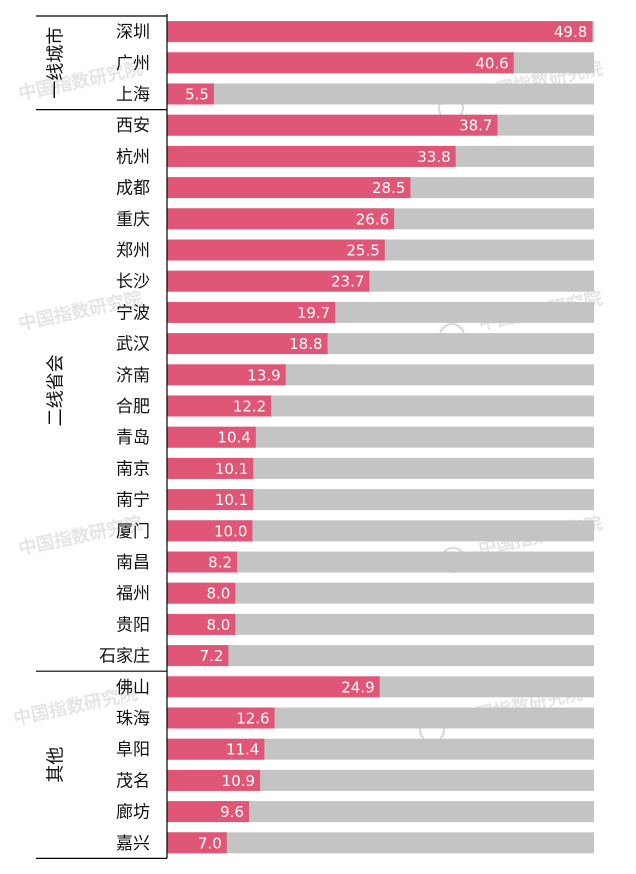 The image size is (636, 874). What do you see at coordinates (56, 765) in the screenshot?
I see `group-label: 其他` at bounding box center [56, 765].